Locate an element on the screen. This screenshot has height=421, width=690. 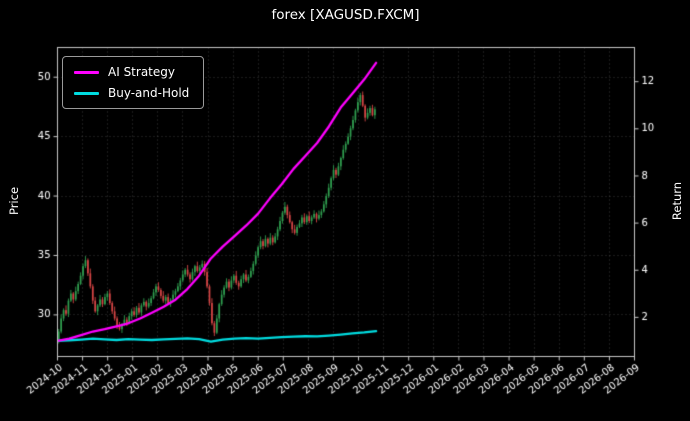
legend-item-ai-strategy: AI Strategy is located at coordinates (131, 72).